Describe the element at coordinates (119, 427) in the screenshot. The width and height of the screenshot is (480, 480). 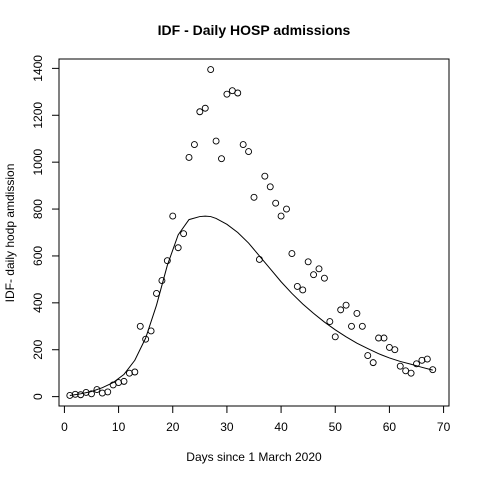
I see `x-tick-label: 10` at that location.